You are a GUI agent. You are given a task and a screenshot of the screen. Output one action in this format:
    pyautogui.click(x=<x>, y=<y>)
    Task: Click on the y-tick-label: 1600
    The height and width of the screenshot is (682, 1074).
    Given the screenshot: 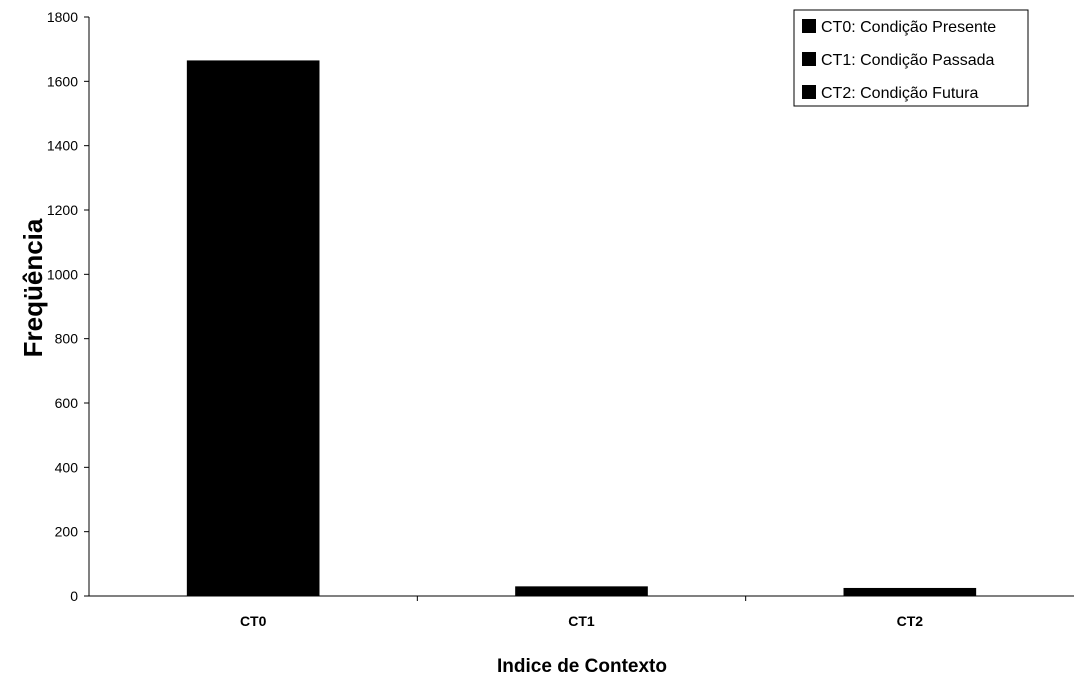 What is the action you would take?
    pyautogui.click(x=62, y=81)
    